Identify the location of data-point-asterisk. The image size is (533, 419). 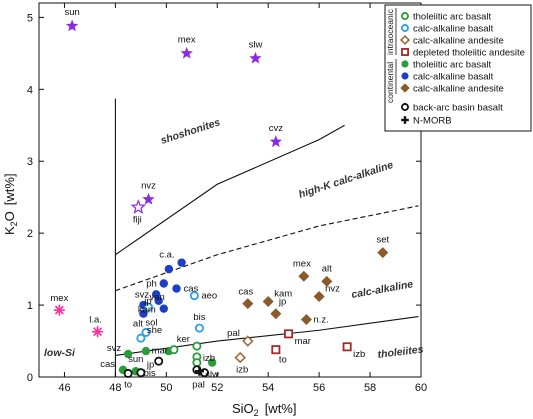
(98, 332).